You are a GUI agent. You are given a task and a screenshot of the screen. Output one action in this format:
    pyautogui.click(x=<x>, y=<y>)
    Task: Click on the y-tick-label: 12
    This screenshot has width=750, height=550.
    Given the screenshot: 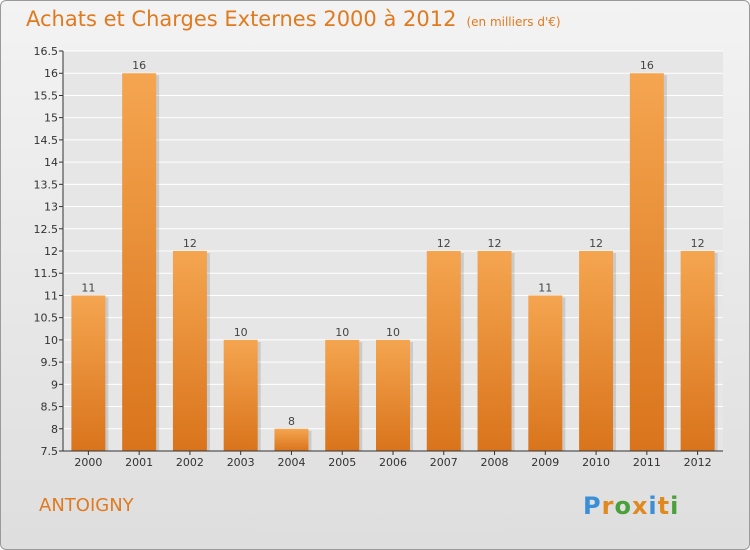 What is the action you would take?
    pyautogui.click(x=51, y=251)
    